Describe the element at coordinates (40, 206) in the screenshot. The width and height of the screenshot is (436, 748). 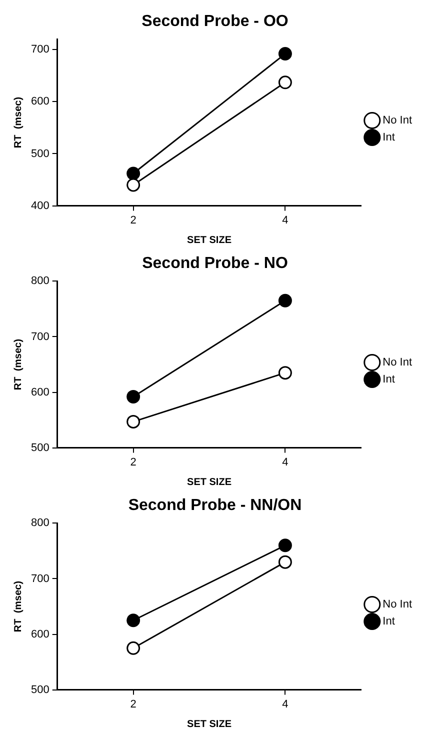
I see `y-tick-label: 400` at that location.